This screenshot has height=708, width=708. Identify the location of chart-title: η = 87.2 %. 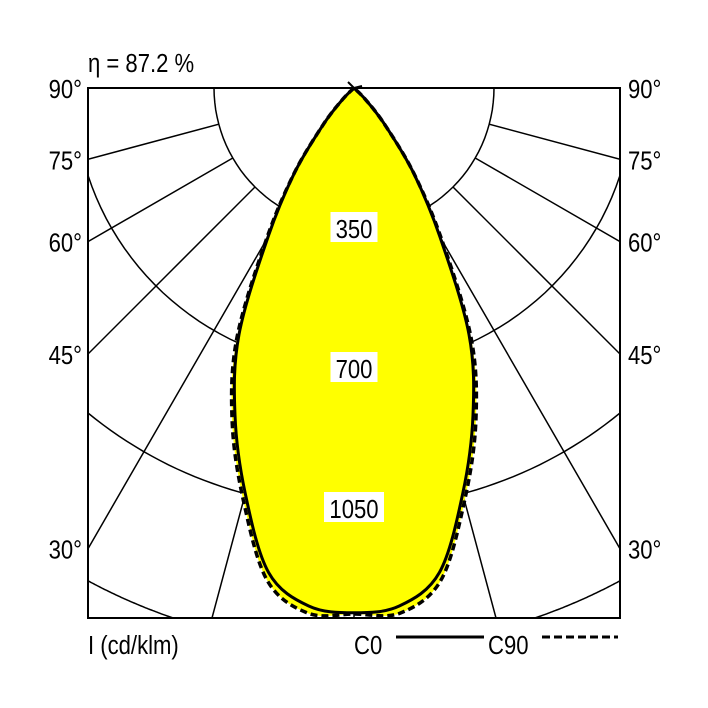
(141, 63).